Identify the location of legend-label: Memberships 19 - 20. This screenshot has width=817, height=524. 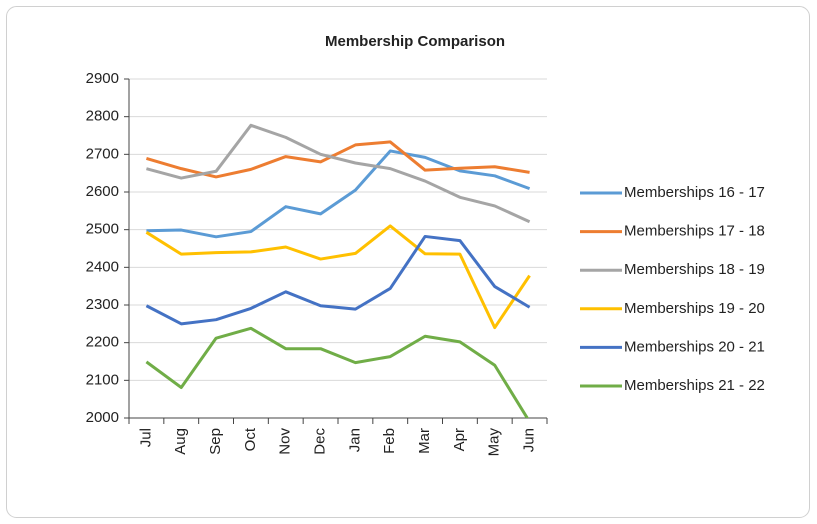
(694, 308).